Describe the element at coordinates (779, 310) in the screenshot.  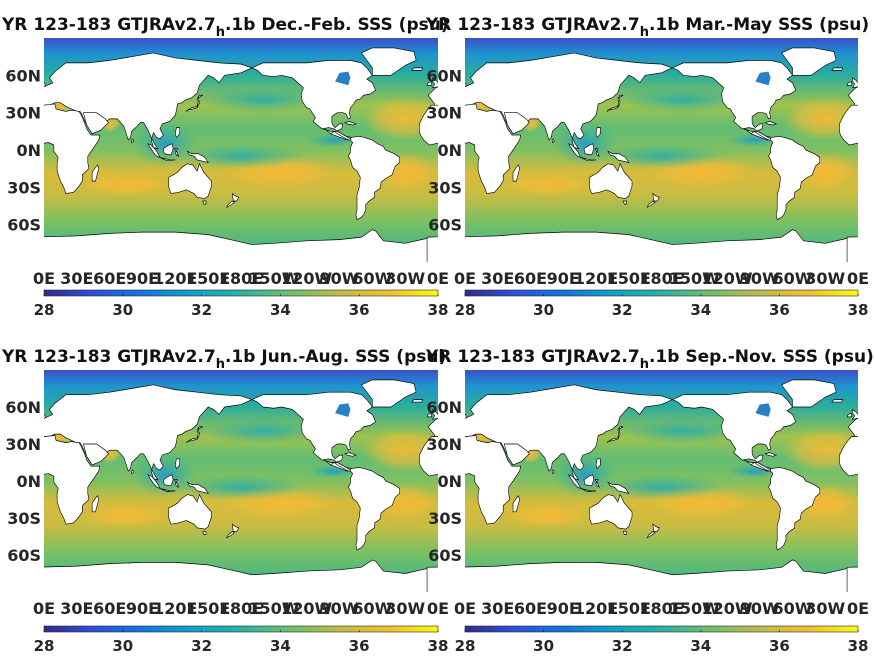
I see `colorbar-tick-label: 36` at that location.